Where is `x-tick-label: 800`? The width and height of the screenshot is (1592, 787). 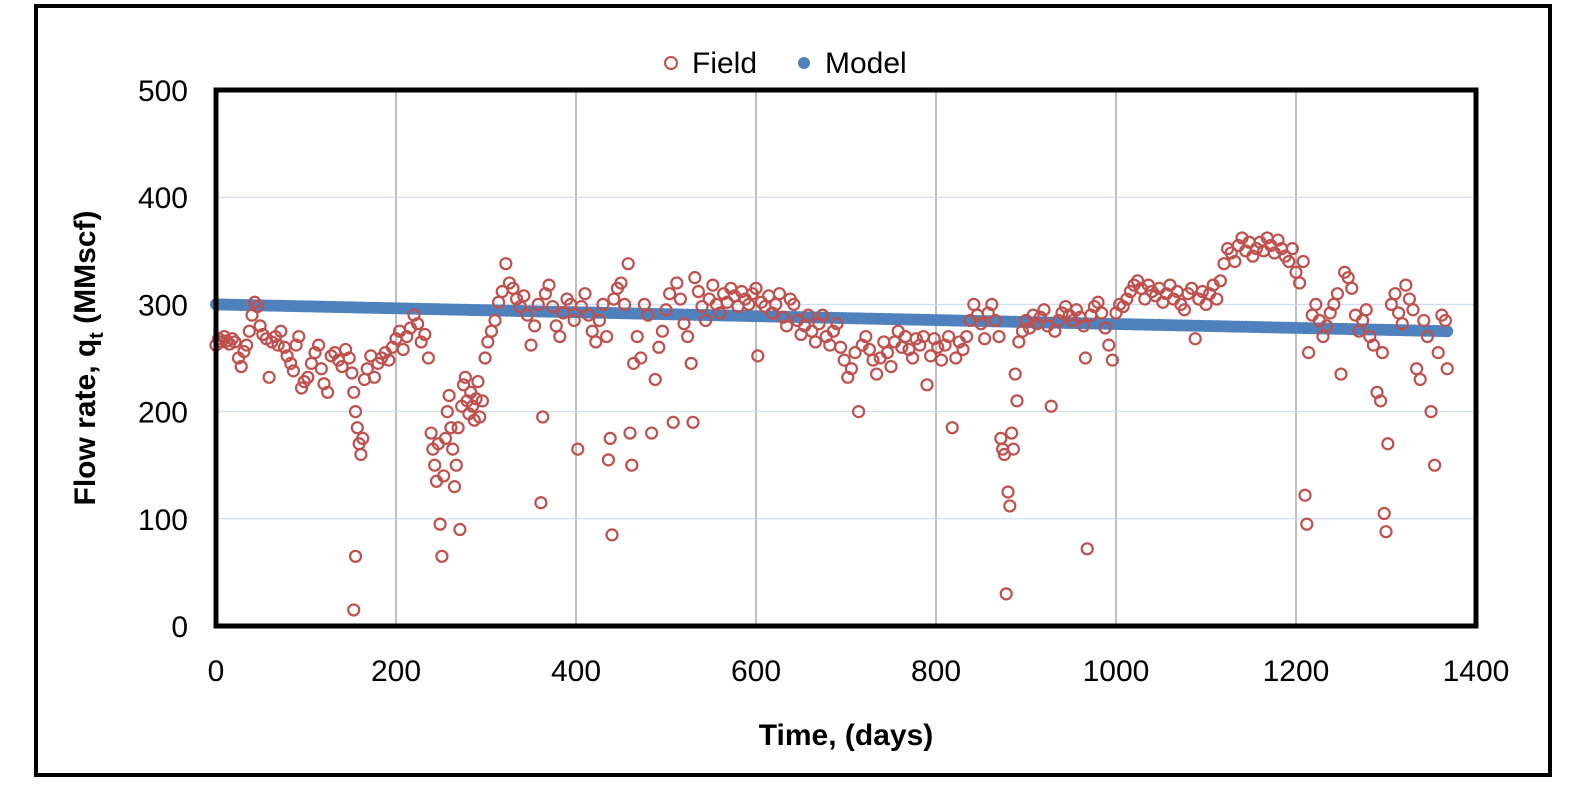
x-tick-label: 800 is located at coordinates (936, 671).